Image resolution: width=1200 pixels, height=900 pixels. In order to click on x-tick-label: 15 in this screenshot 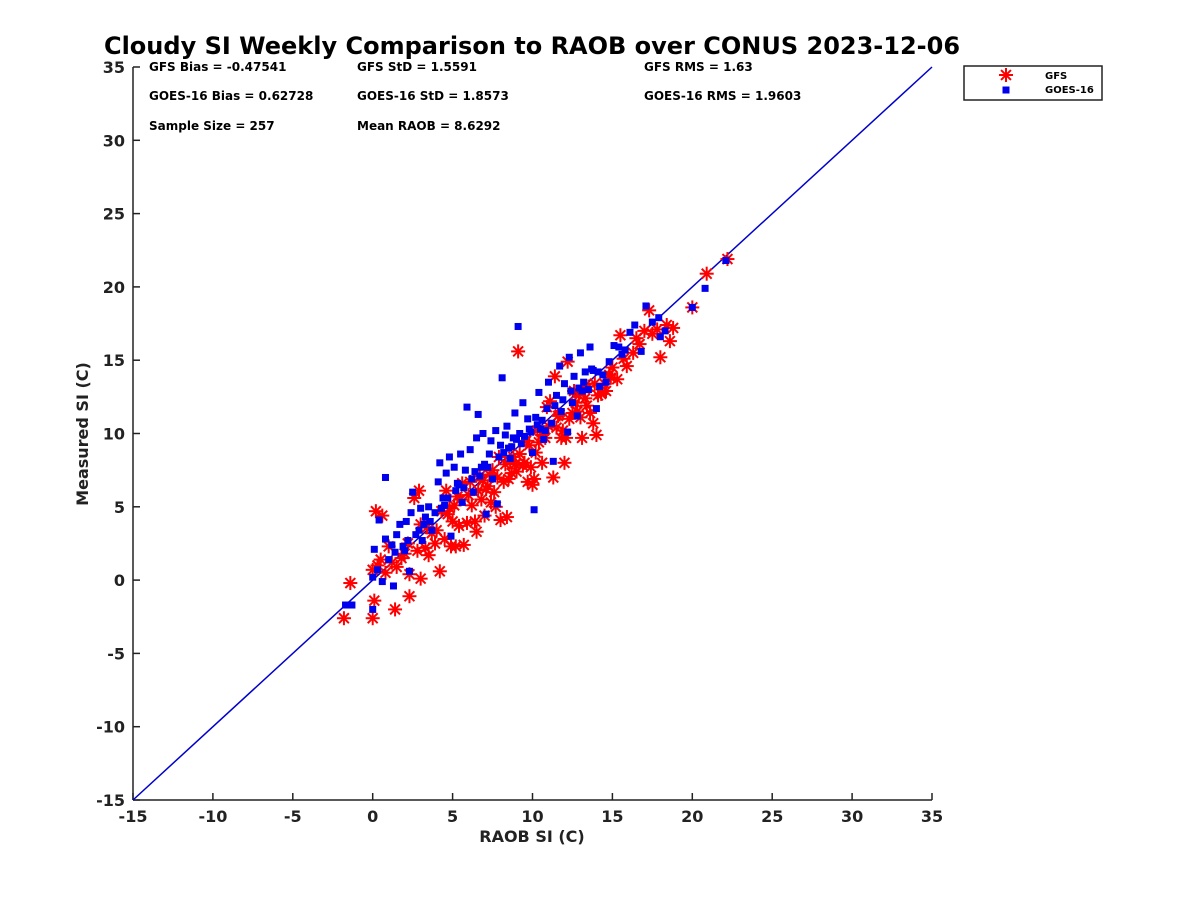, I will do `click(612, 816)`.